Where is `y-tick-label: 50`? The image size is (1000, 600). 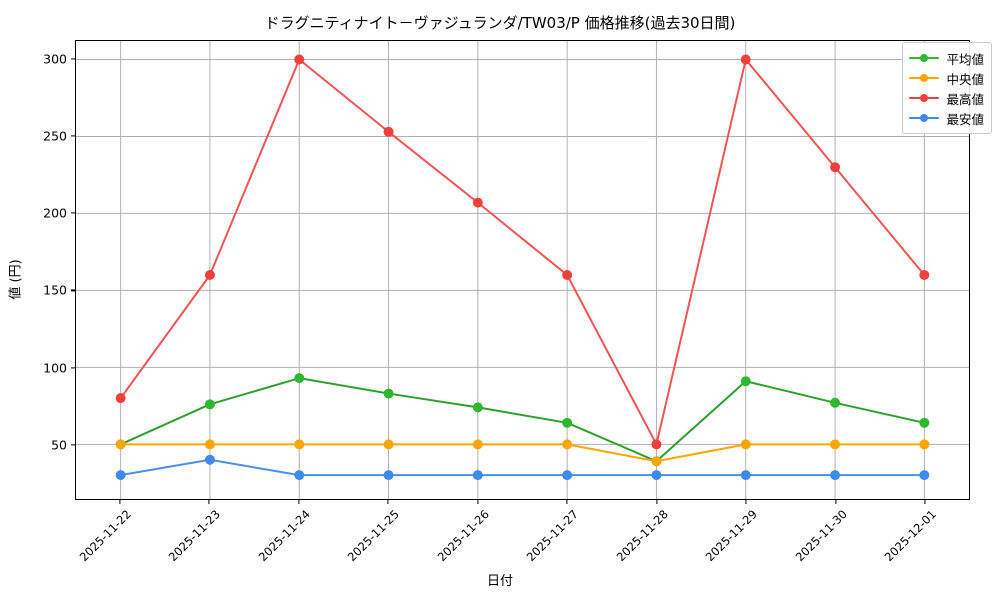 y-tick-label: 50 is located at coordinates (59, 445).